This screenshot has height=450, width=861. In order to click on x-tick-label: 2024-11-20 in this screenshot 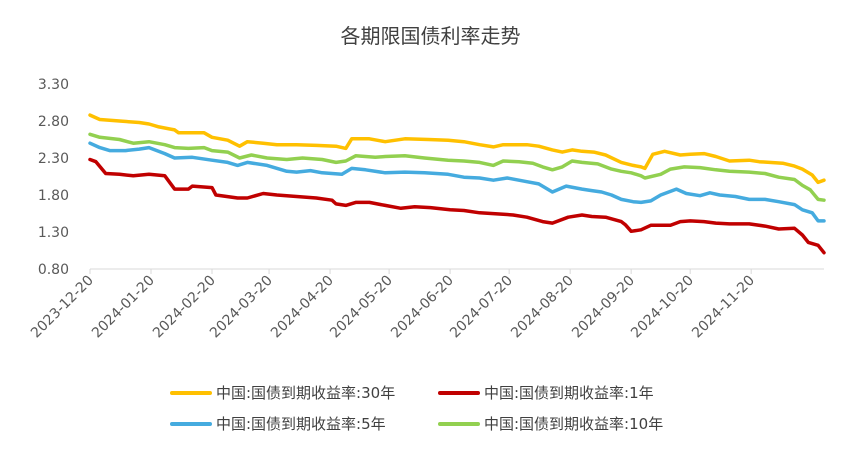, I will do `click(723, 307)`.